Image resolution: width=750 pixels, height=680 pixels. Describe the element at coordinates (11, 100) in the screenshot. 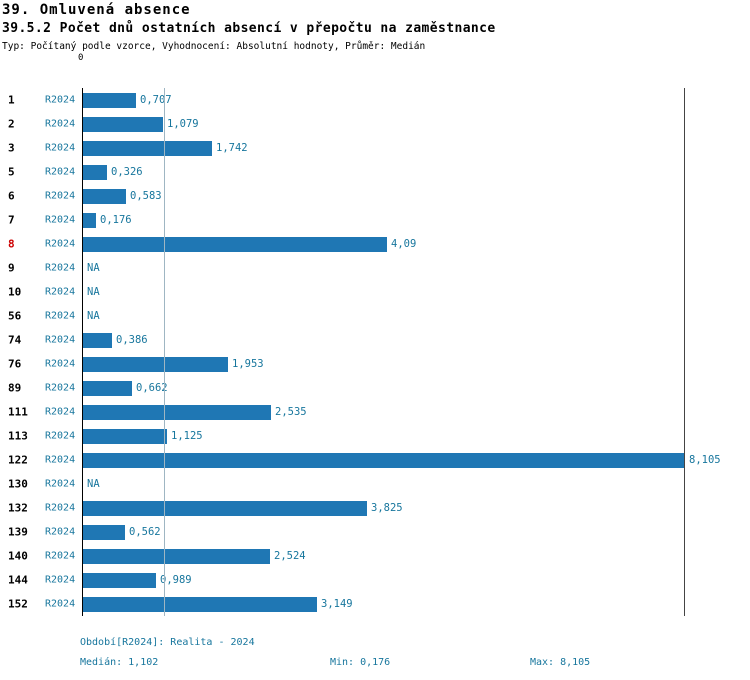

I see `row-category-label: 1` at that location.